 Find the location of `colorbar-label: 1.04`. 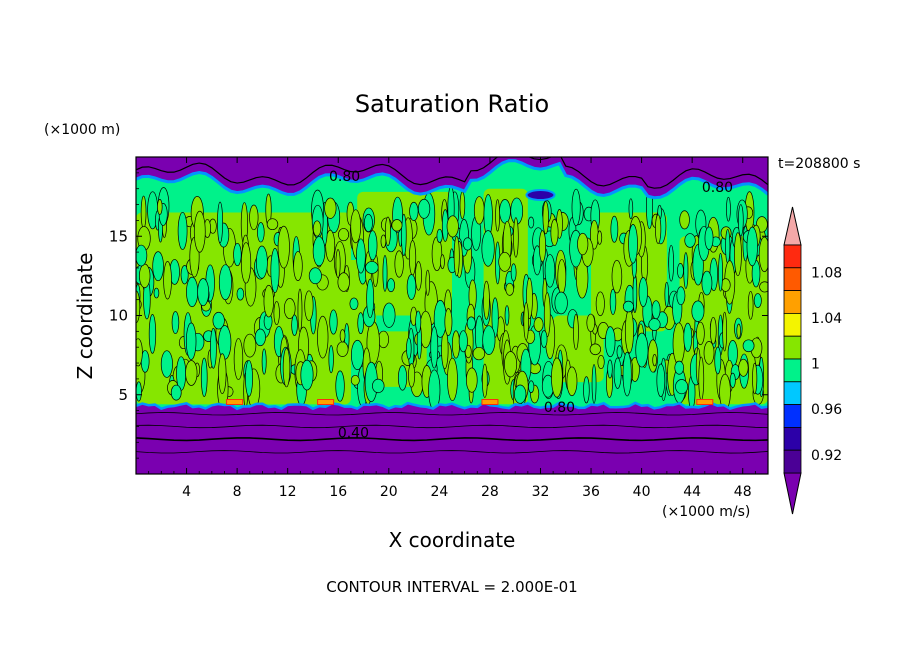

colorbar-label: 1.04 is located at coordinates (826, 319).